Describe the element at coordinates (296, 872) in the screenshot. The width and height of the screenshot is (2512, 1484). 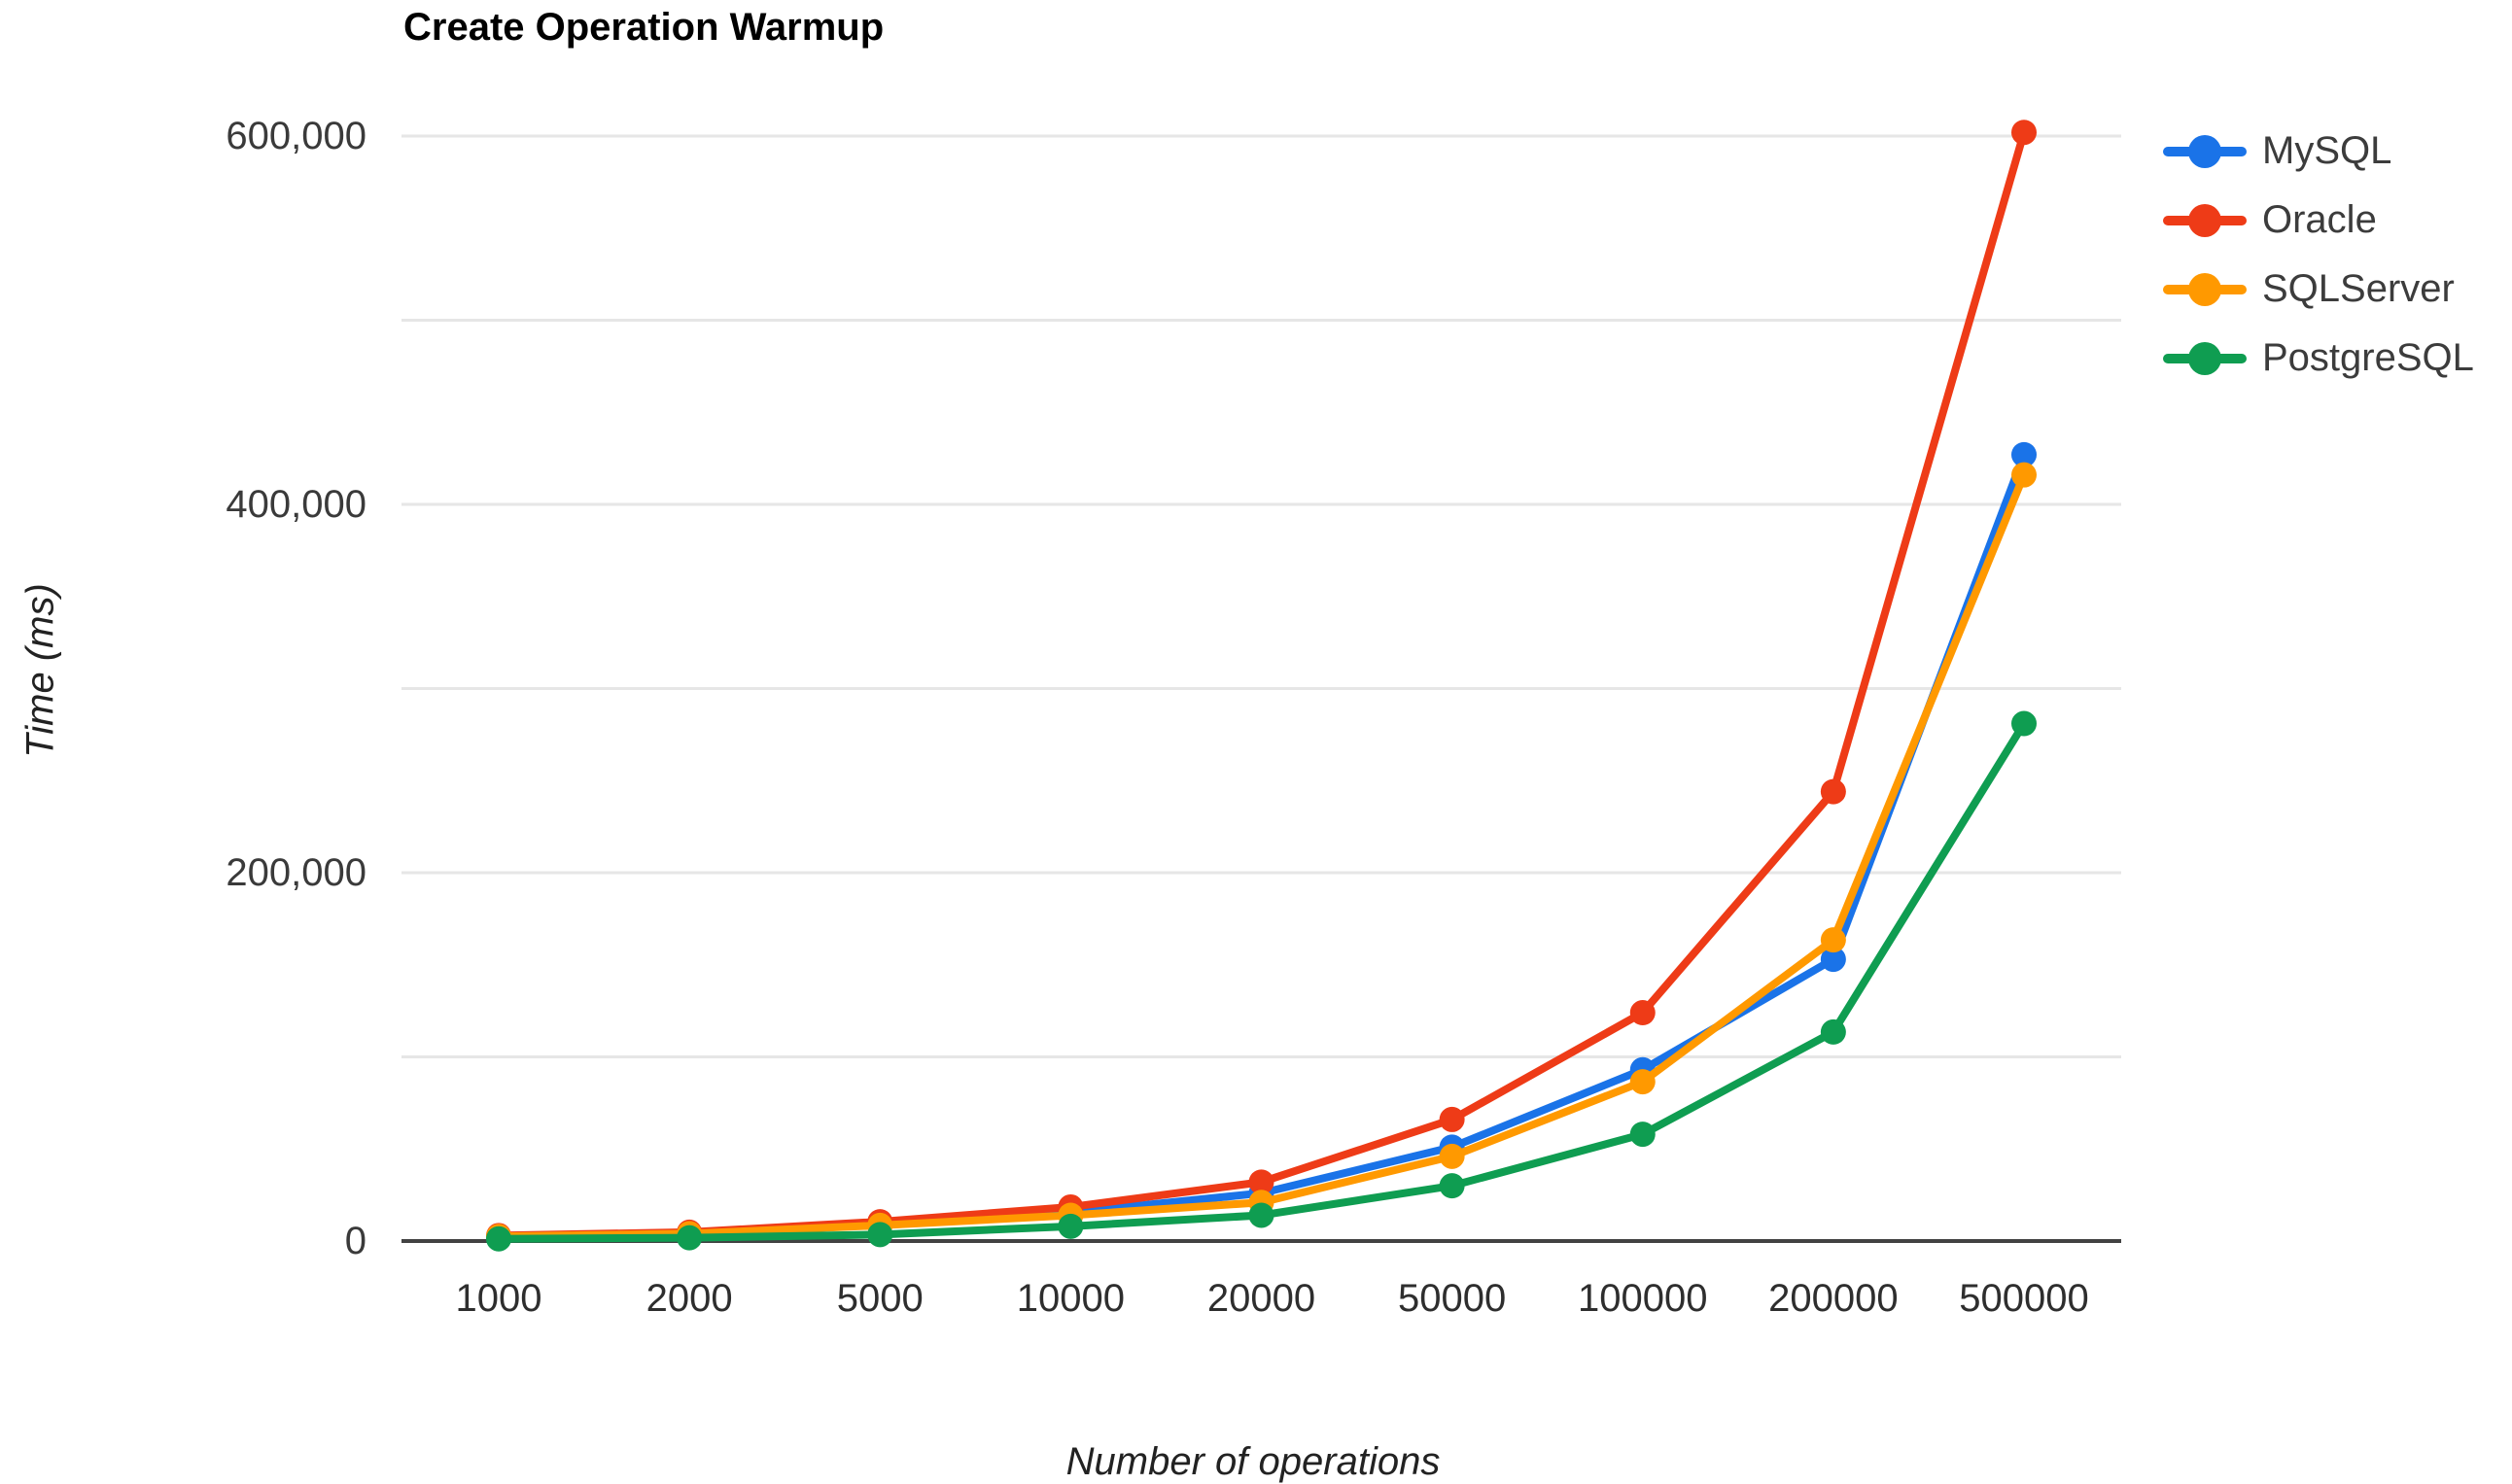
I see `y-tick-label: 200,000` at that location.